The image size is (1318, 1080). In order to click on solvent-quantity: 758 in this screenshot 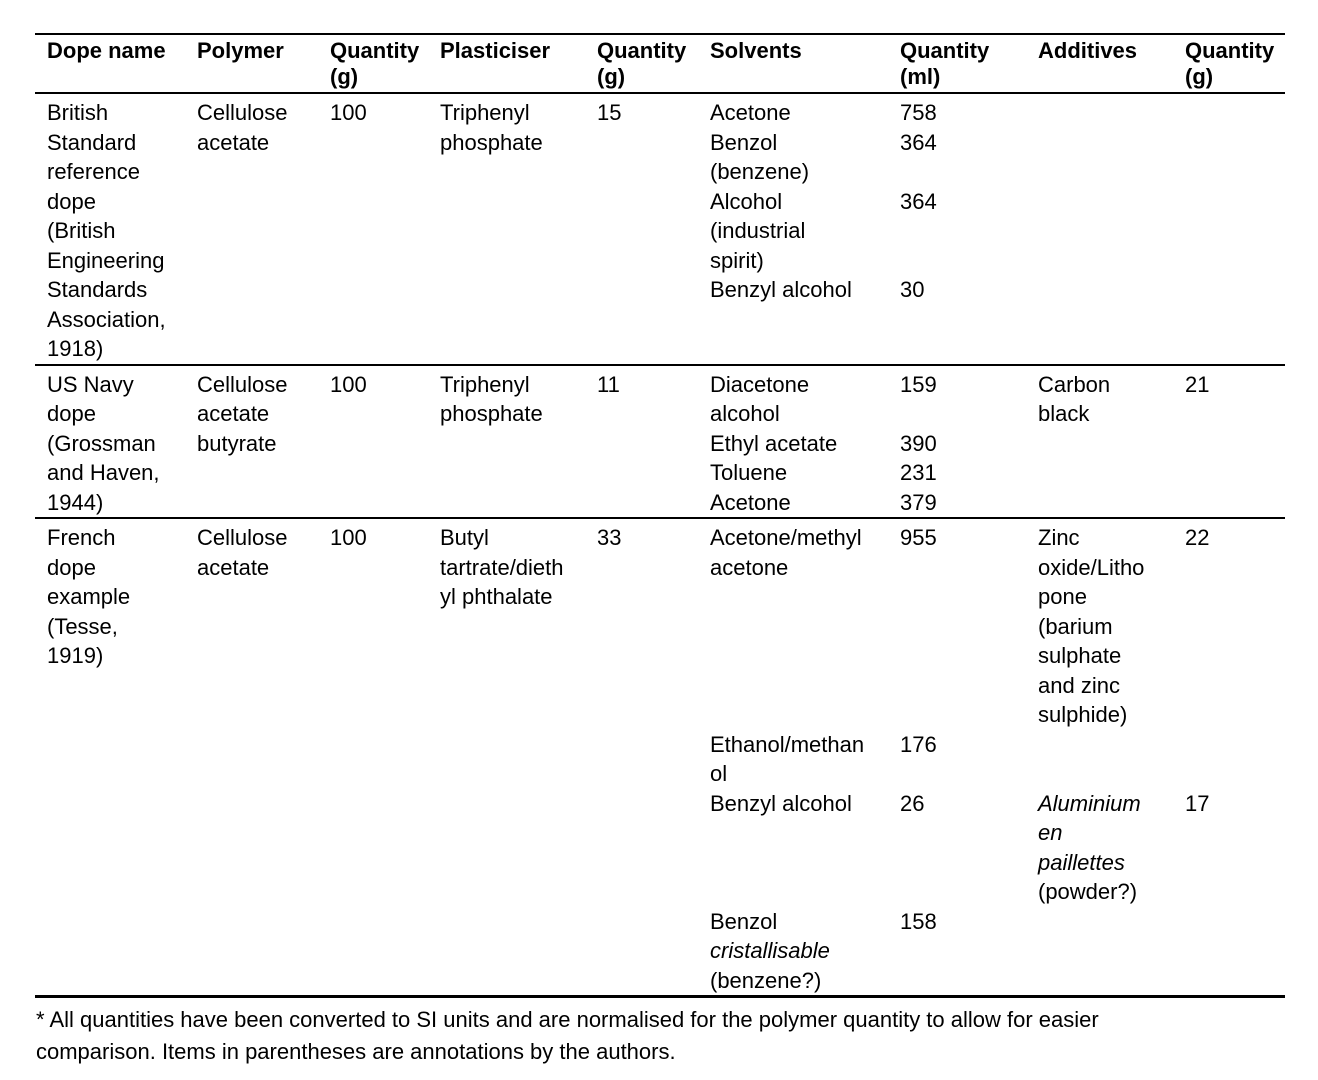, I will do `click(918, 112)`.